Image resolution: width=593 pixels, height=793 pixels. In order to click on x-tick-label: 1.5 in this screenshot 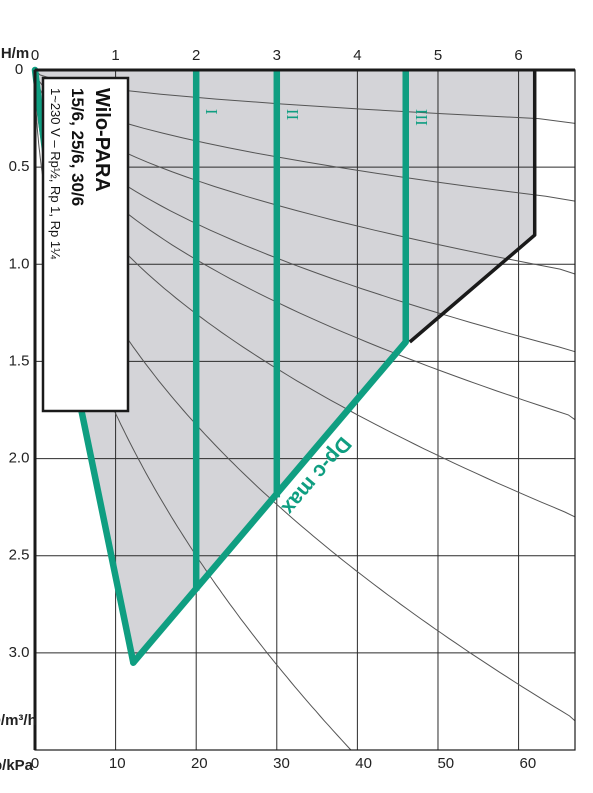, I will do `click(19, 360)`.